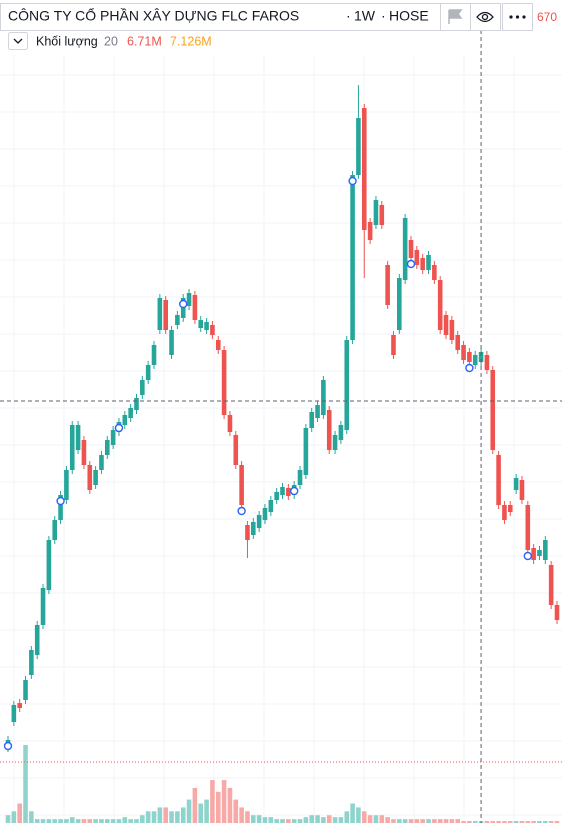 This screenshot has width=562, height=828. I want to click on collapse-button, so click(18, 41).